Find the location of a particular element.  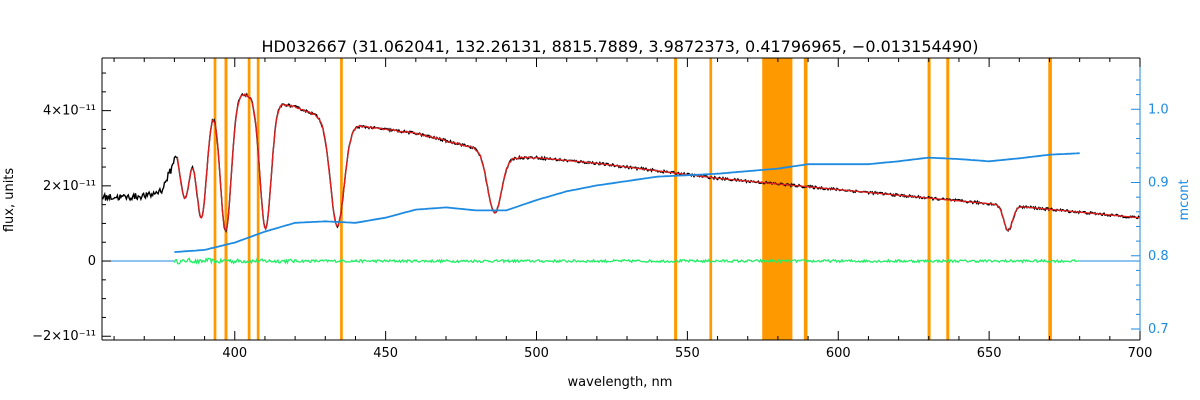

y-right-tick-label: 0.8 is located at coordinates (1158, 256).